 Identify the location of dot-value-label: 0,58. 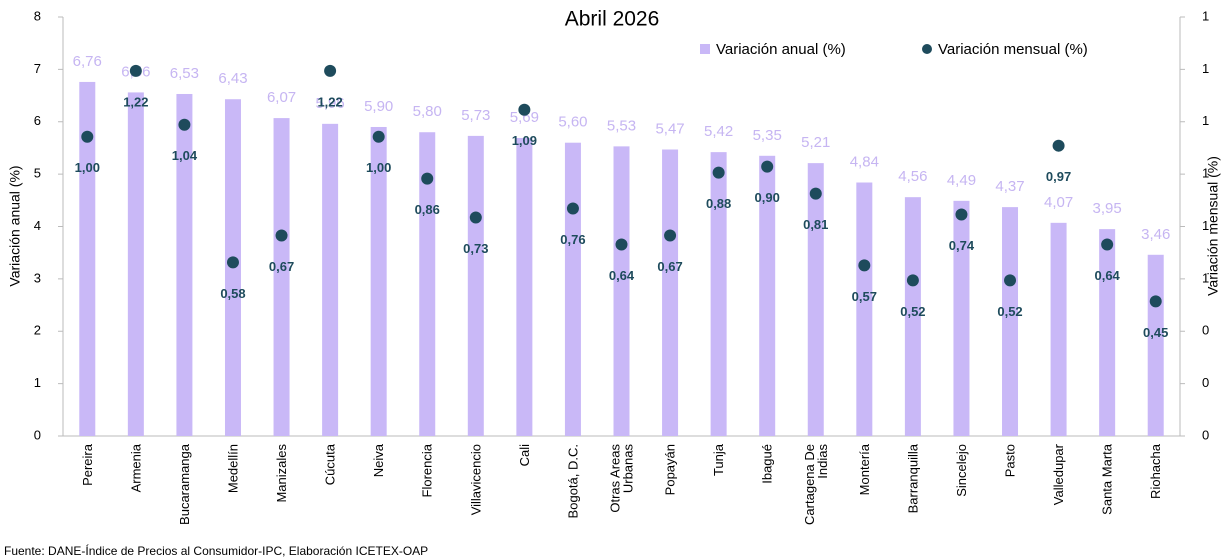
(232, 293).